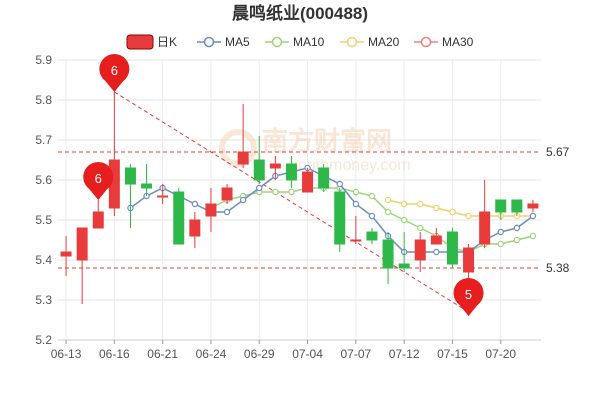  What do you see at coordinates (355, 354) in the screenshot?
I see `x-tick-label: 07-07` at bounding box center [355, 354].